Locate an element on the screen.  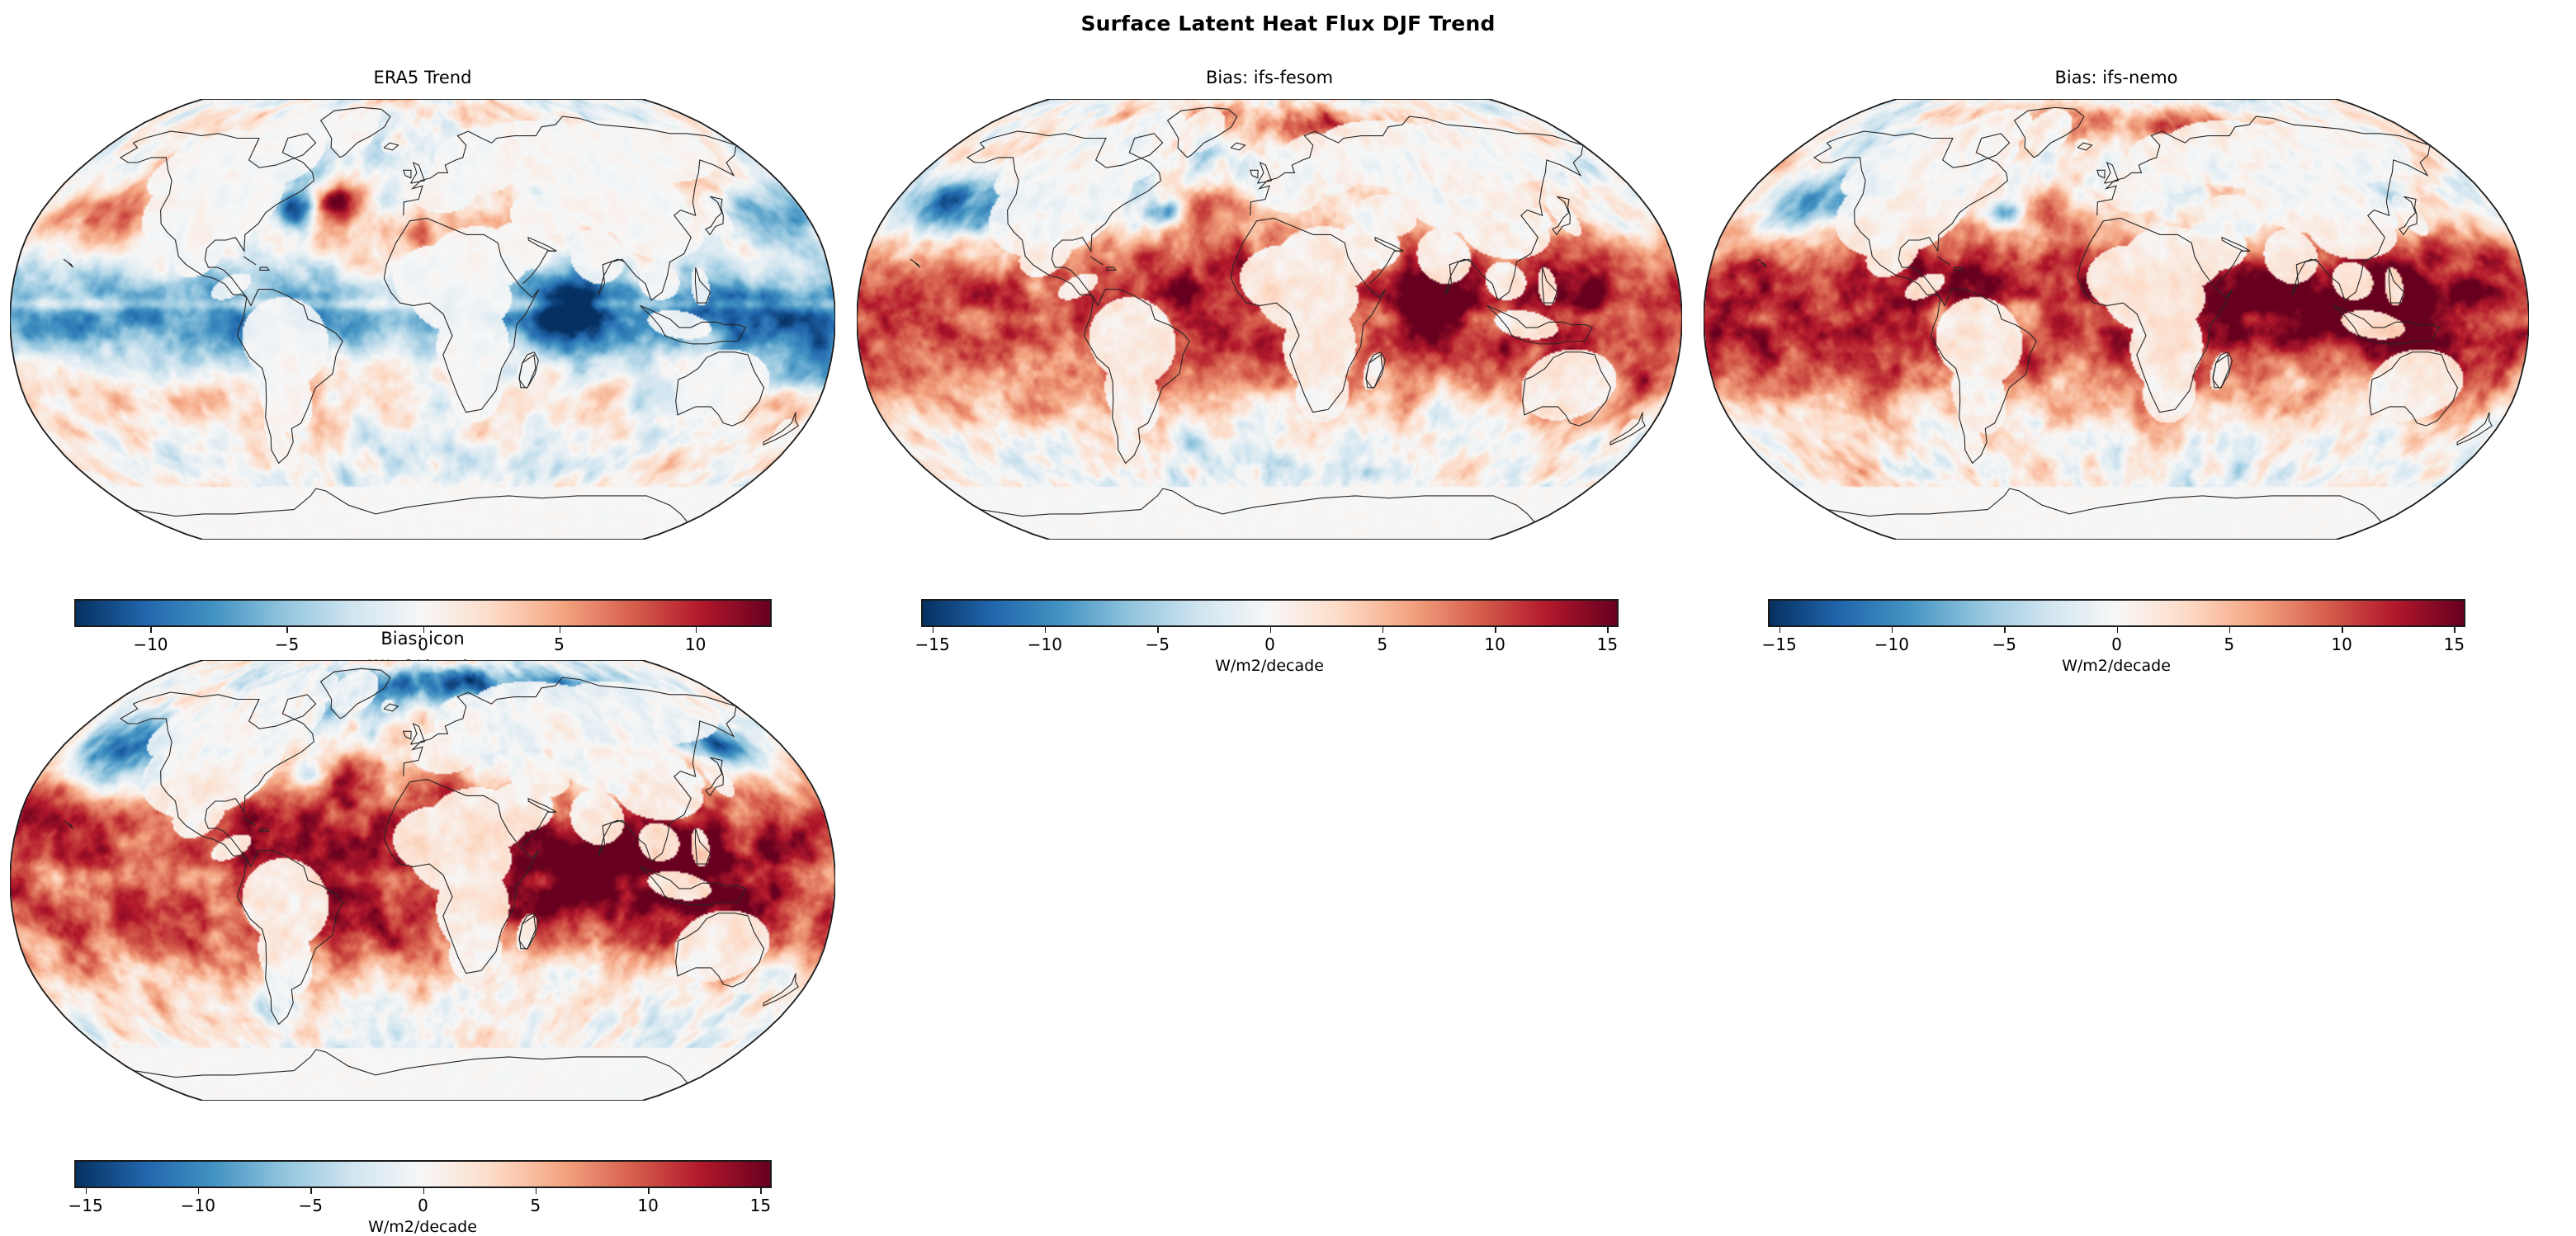
colorbar-ifs-fesom: −15 −10 −5 0 5 10 15 is located at coordinates (1267, 626).